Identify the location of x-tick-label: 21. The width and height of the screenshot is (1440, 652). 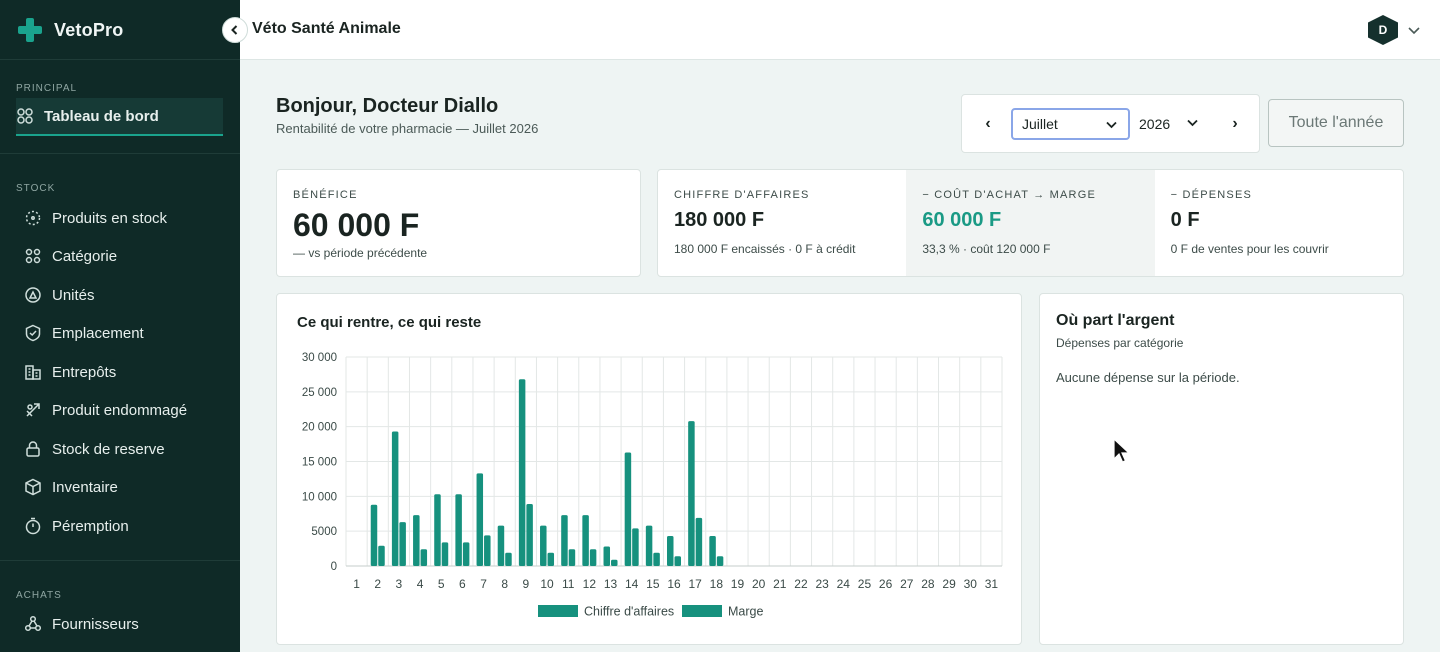
(780, 584).